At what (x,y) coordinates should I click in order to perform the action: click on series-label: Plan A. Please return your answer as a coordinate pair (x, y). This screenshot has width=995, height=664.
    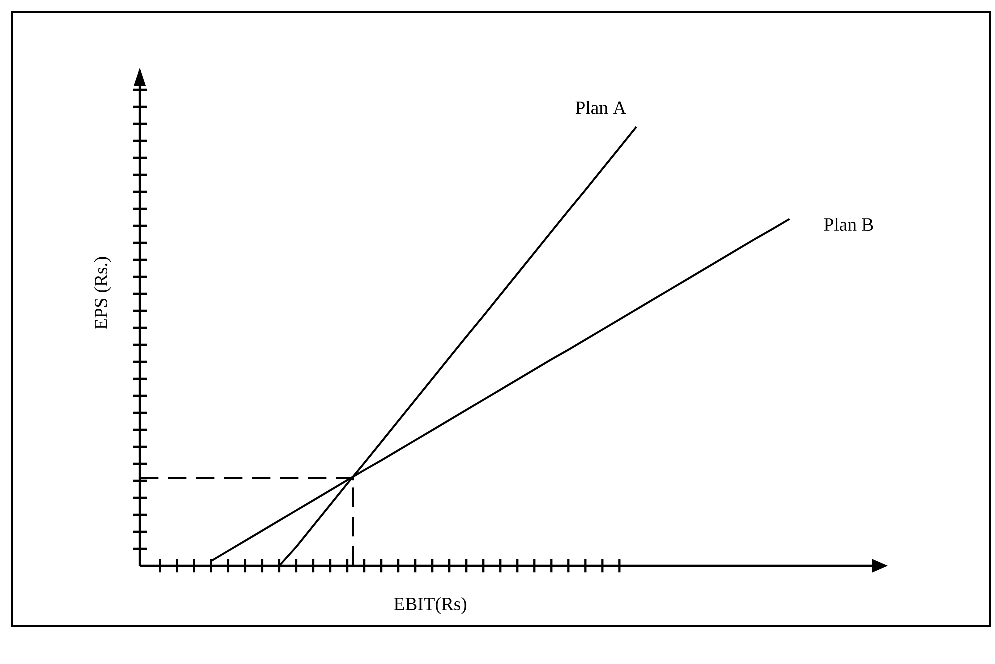
    Looking at the image, I should click on (601, 107).